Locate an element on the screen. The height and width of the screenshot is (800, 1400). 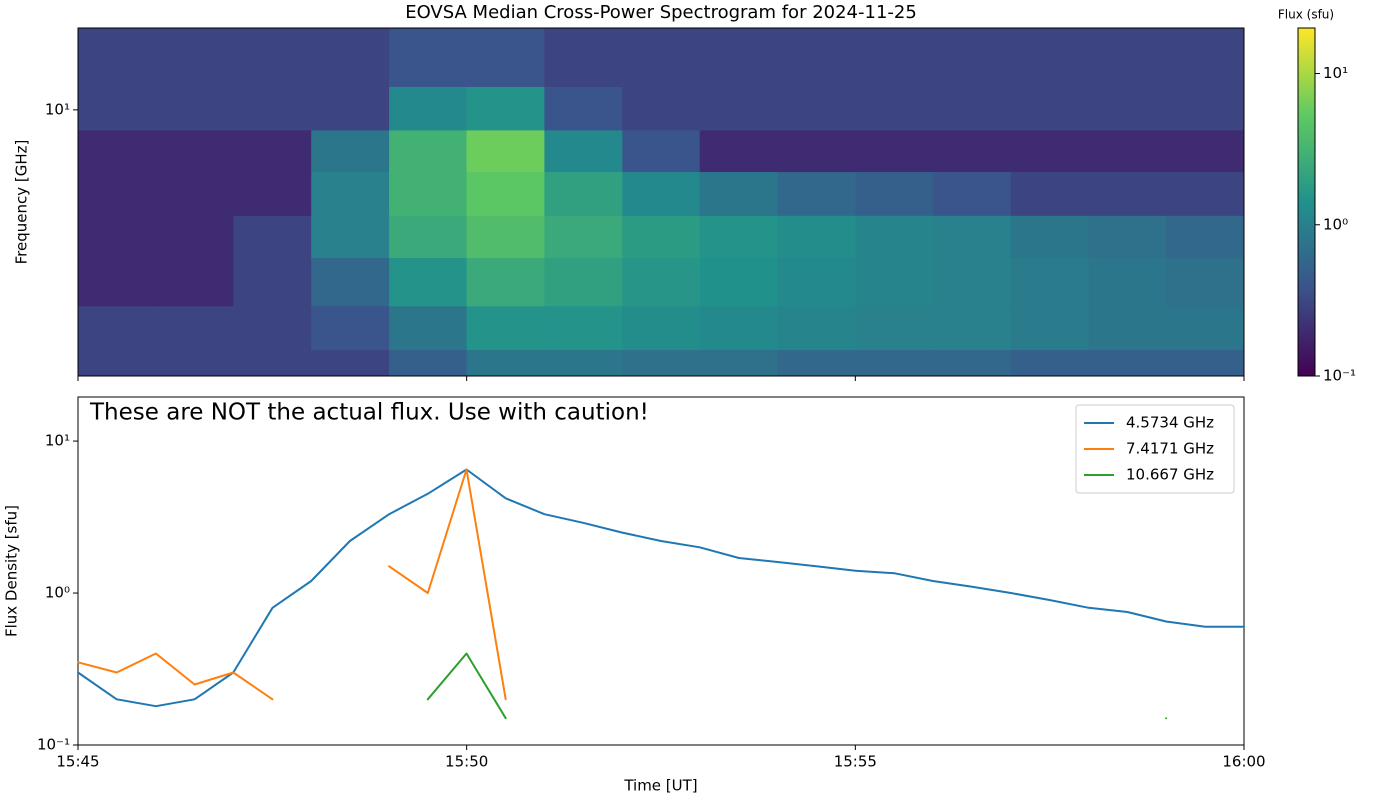
legend-label: 4.5734 GHz is located at coordinates (1170, 423).